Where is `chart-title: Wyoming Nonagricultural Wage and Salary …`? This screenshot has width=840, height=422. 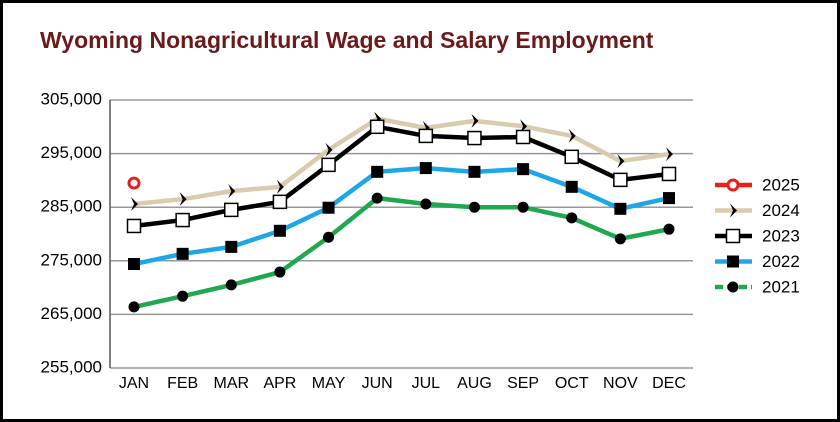 chart-title: Wyoming Nonagricultural Wage and Salary … is located at coordinates (347, 40).